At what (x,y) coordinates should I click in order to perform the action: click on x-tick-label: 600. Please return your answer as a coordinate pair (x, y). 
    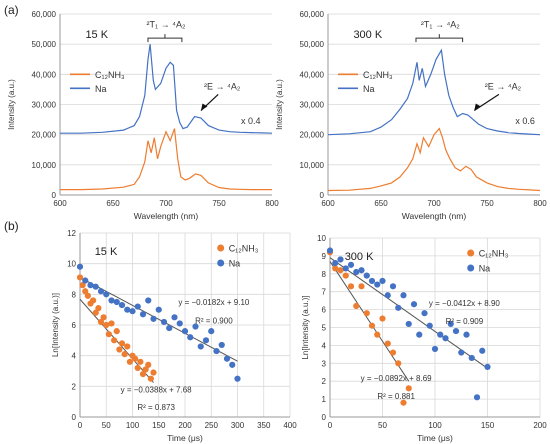
    Looking at the image, I should click on (60, 203).